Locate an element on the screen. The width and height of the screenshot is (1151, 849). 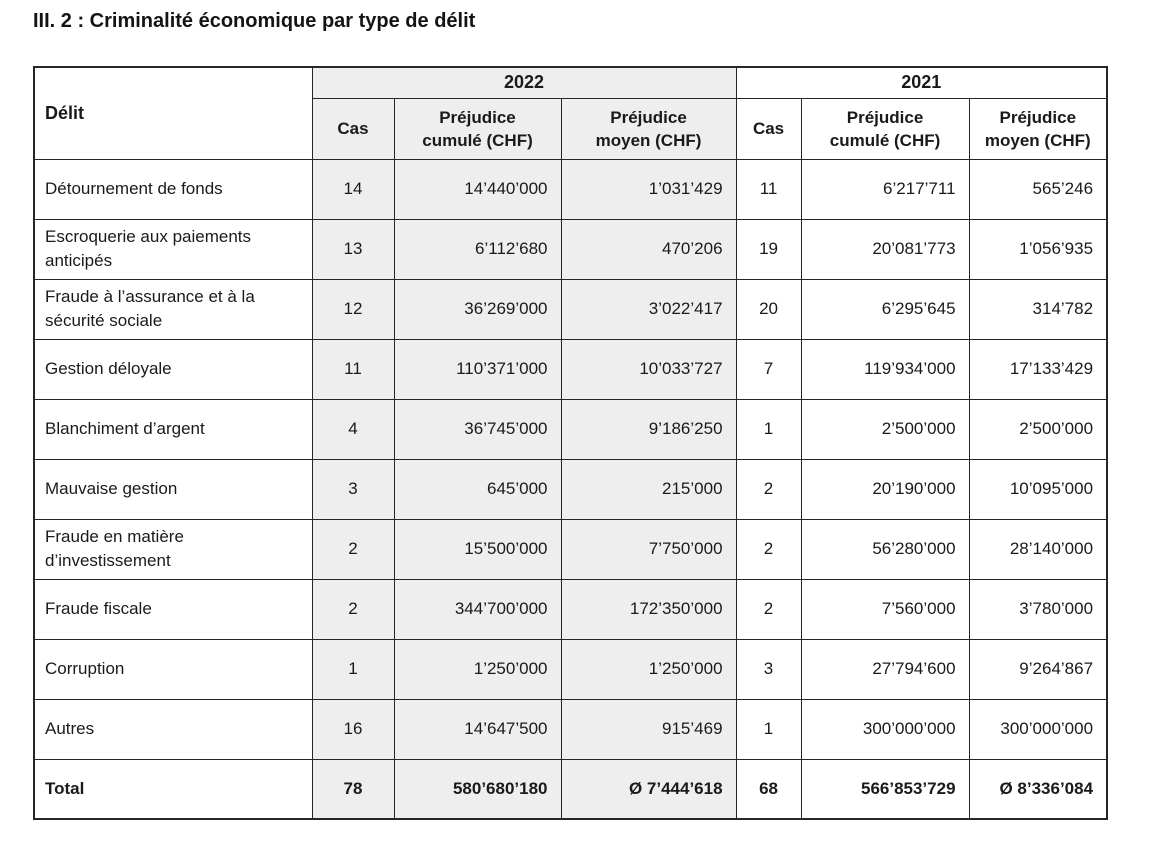
offense-label: Gestion déloyale is located at coordinates (173, 369).